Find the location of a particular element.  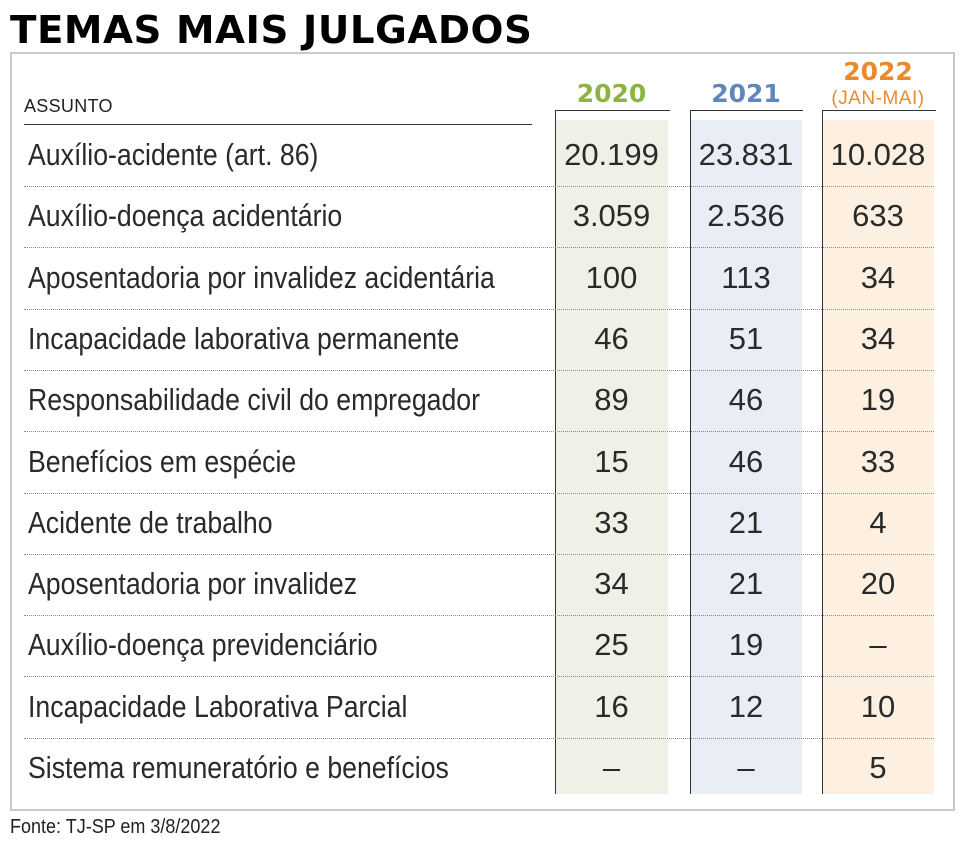

value-2022: 10.028 is located at coordinates (878, 154).